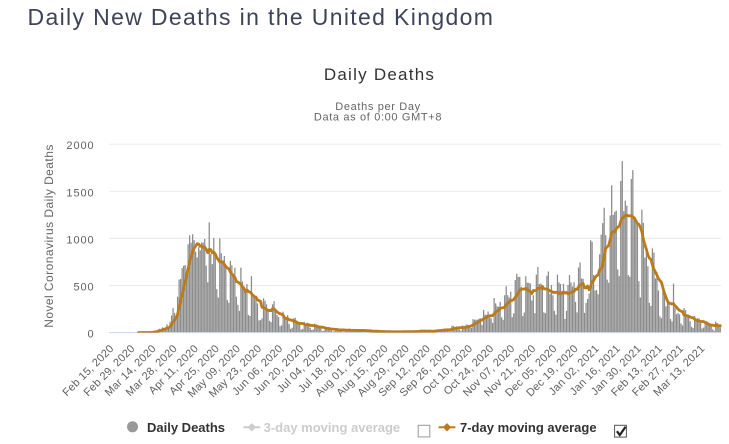 Image resolution: width=729 pixels, height=444 pixels. What do you see at coordinates (90, 335) in the screenshot?
I see `svg-text: 0` at bounding box center [90, 335].